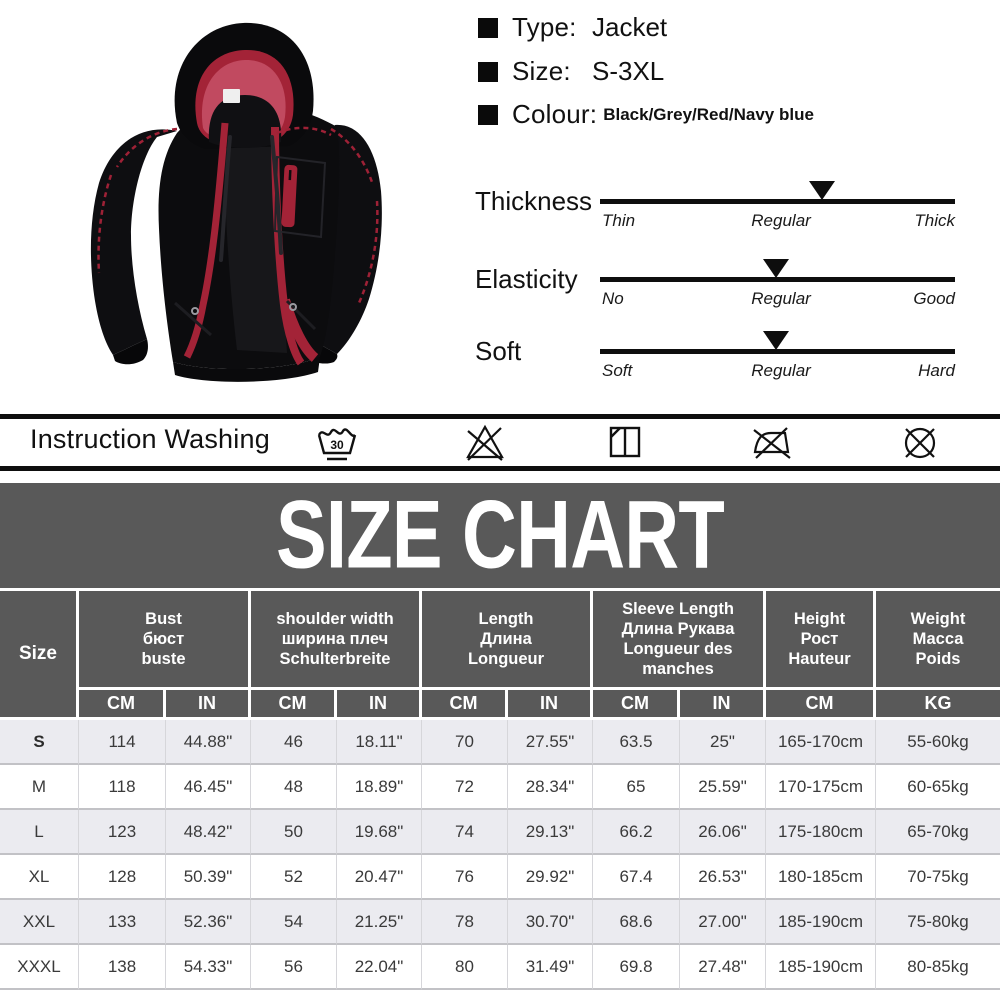  What do you see at coordinates (133, 242) in the screenshot?
I see `jacket-left-sleeve` at bounding box center [133, 242].